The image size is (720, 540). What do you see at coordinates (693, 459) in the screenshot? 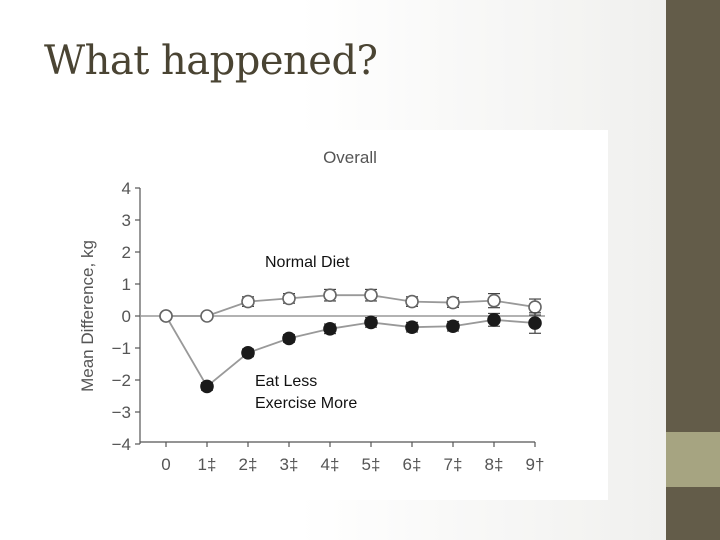
I see `sidebar-accent-block` at bounding box center [693, 459].